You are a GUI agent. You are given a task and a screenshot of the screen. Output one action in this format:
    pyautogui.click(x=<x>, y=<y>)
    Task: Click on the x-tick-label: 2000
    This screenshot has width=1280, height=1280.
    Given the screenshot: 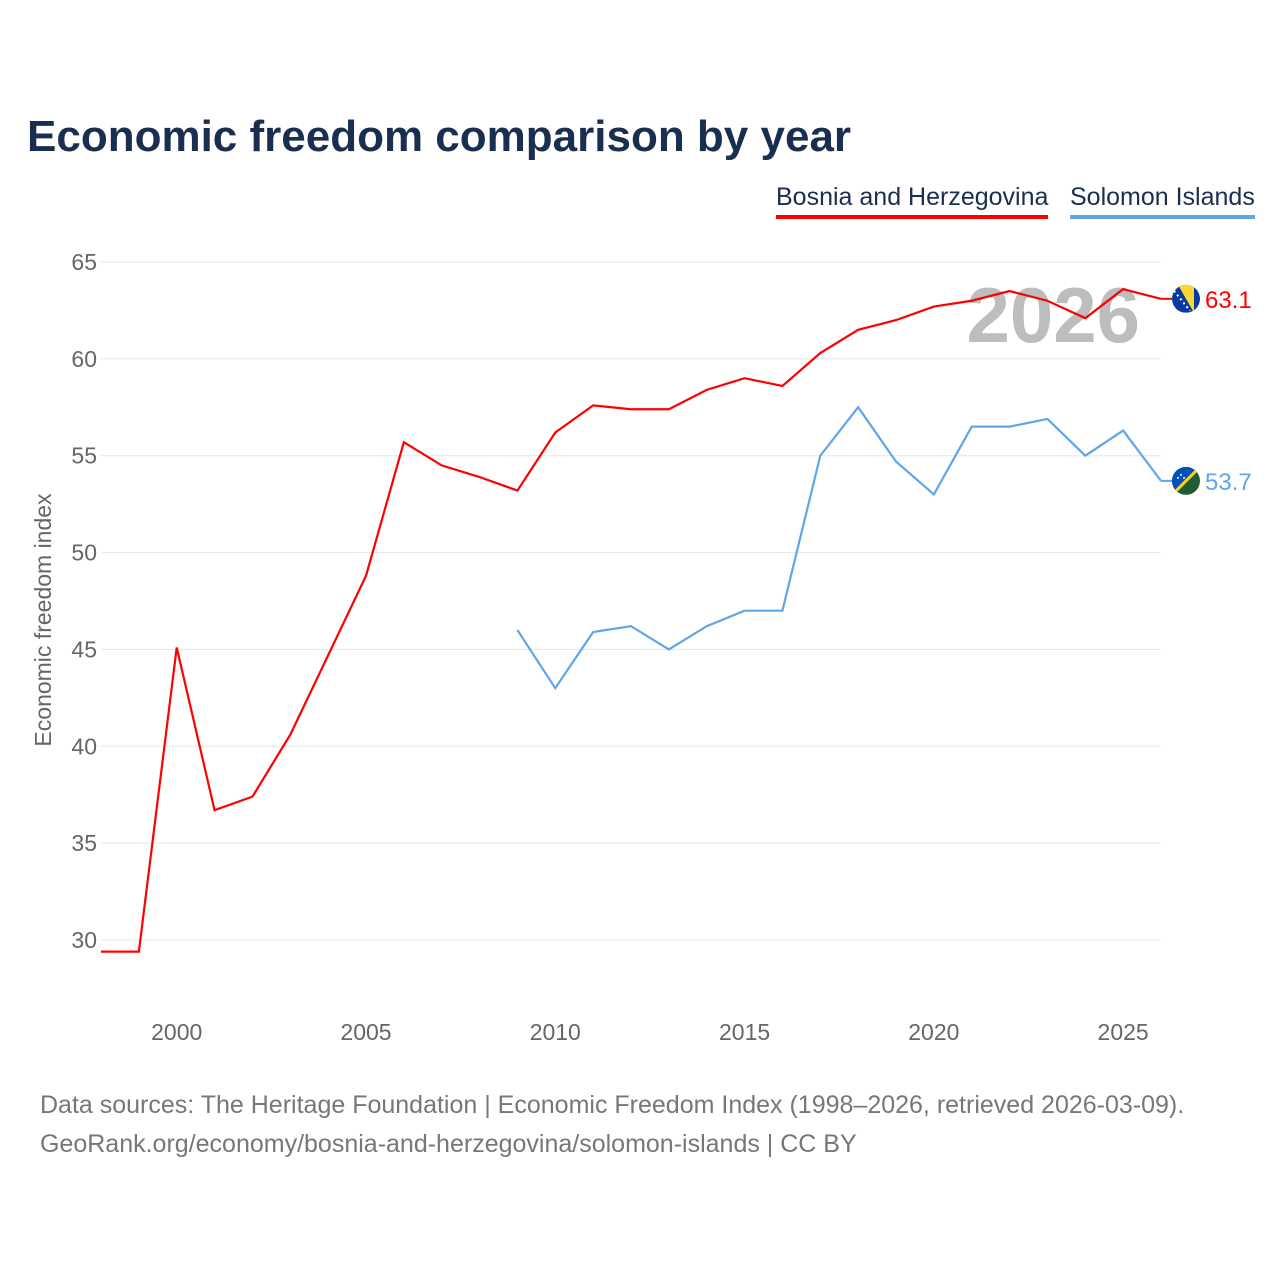 What is the action you would take?
    pyautogui.click(x=176, y=1032)
    